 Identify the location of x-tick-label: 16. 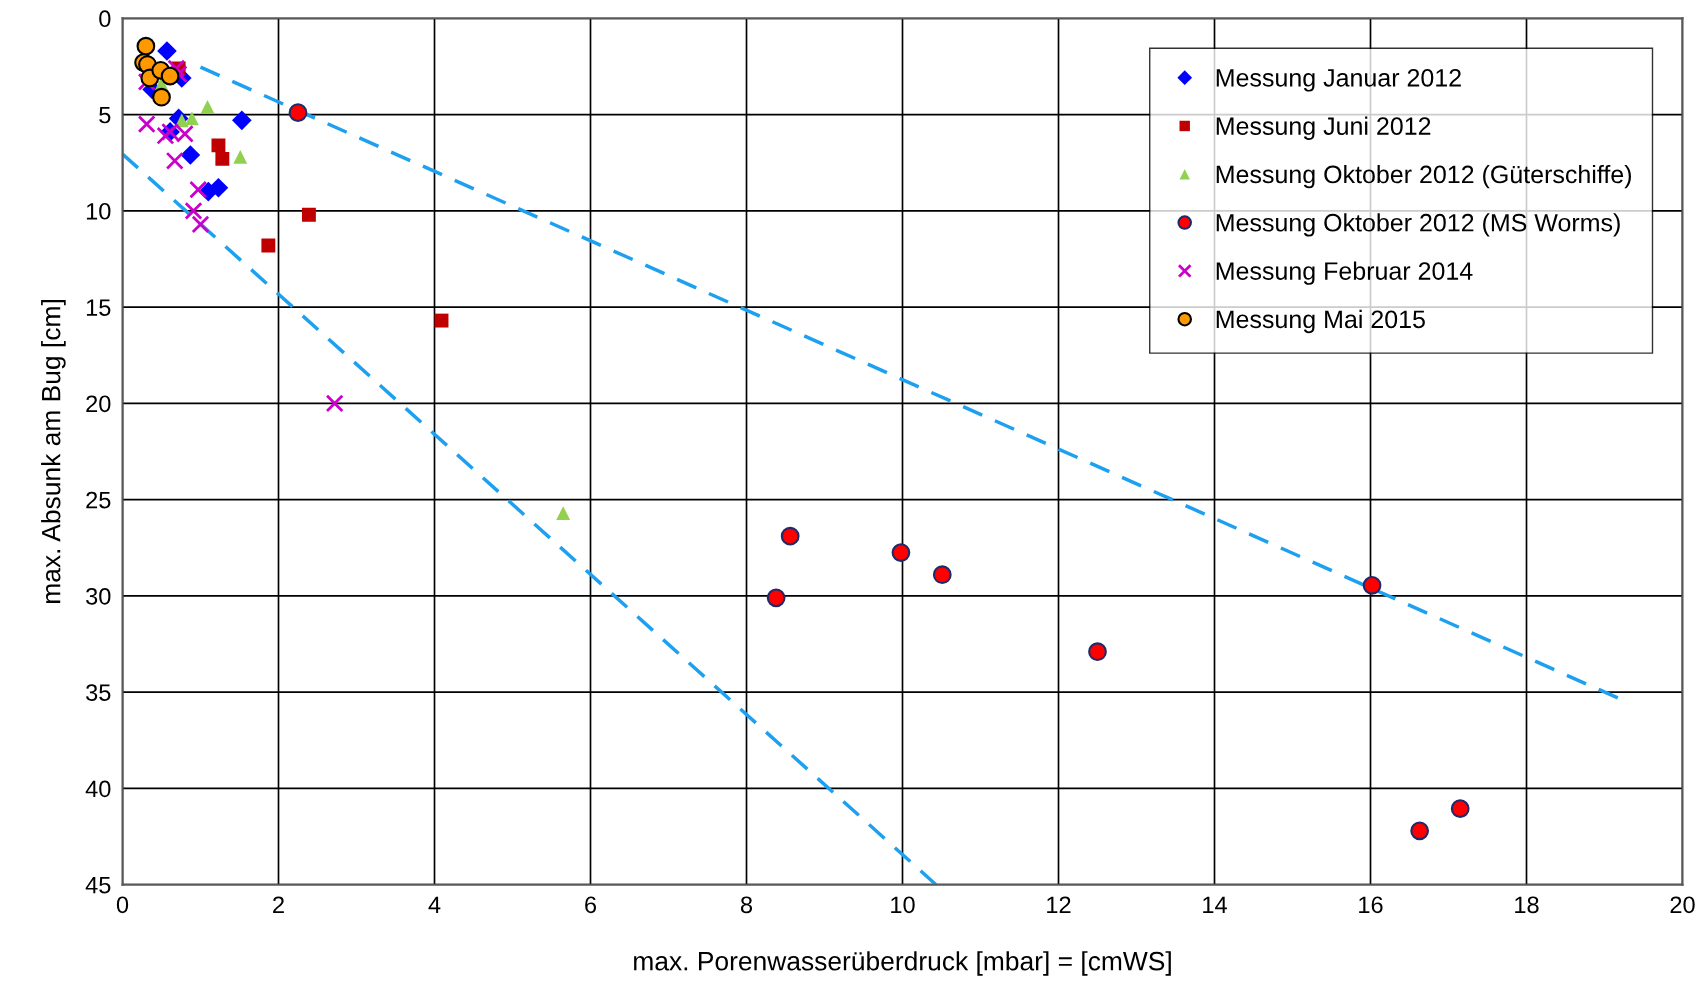
(1371, 905).